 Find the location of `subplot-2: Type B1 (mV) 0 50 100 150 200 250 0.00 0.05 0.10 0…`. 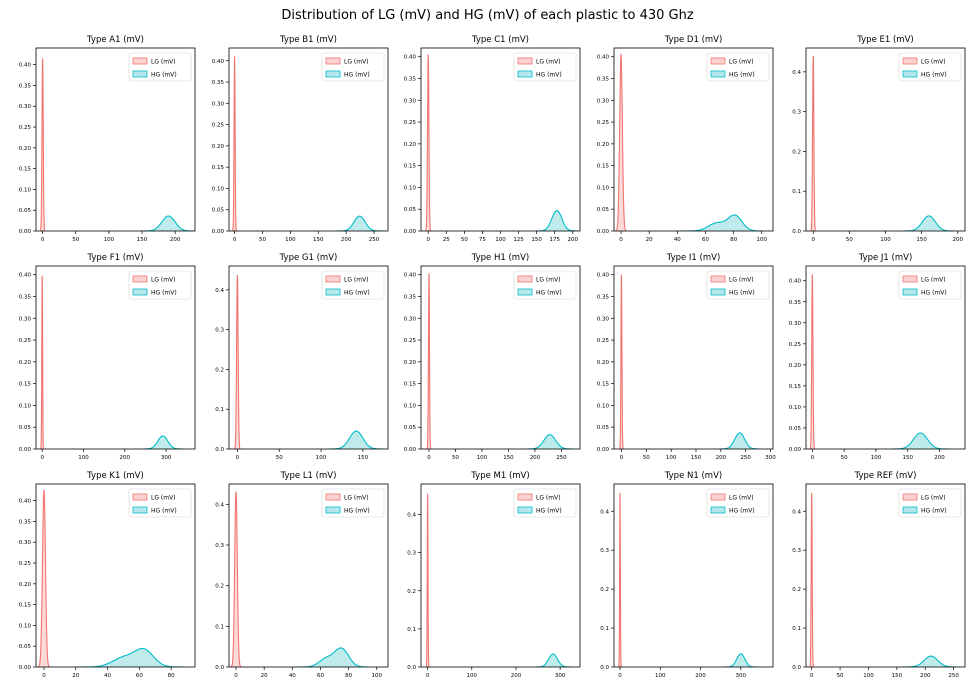

subplot-2: Type B1 (mV) 0 50 100 150 200 250 0.00 0.05 0.10 0… is located at coordinates (300, 139).